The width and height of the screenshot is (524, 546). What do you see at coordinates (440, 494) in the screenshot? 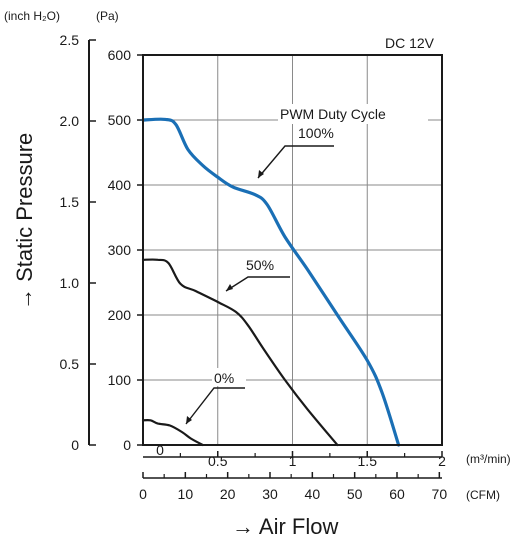
I see `cfm-tick-label: 70` at bounding box center [440, 494].